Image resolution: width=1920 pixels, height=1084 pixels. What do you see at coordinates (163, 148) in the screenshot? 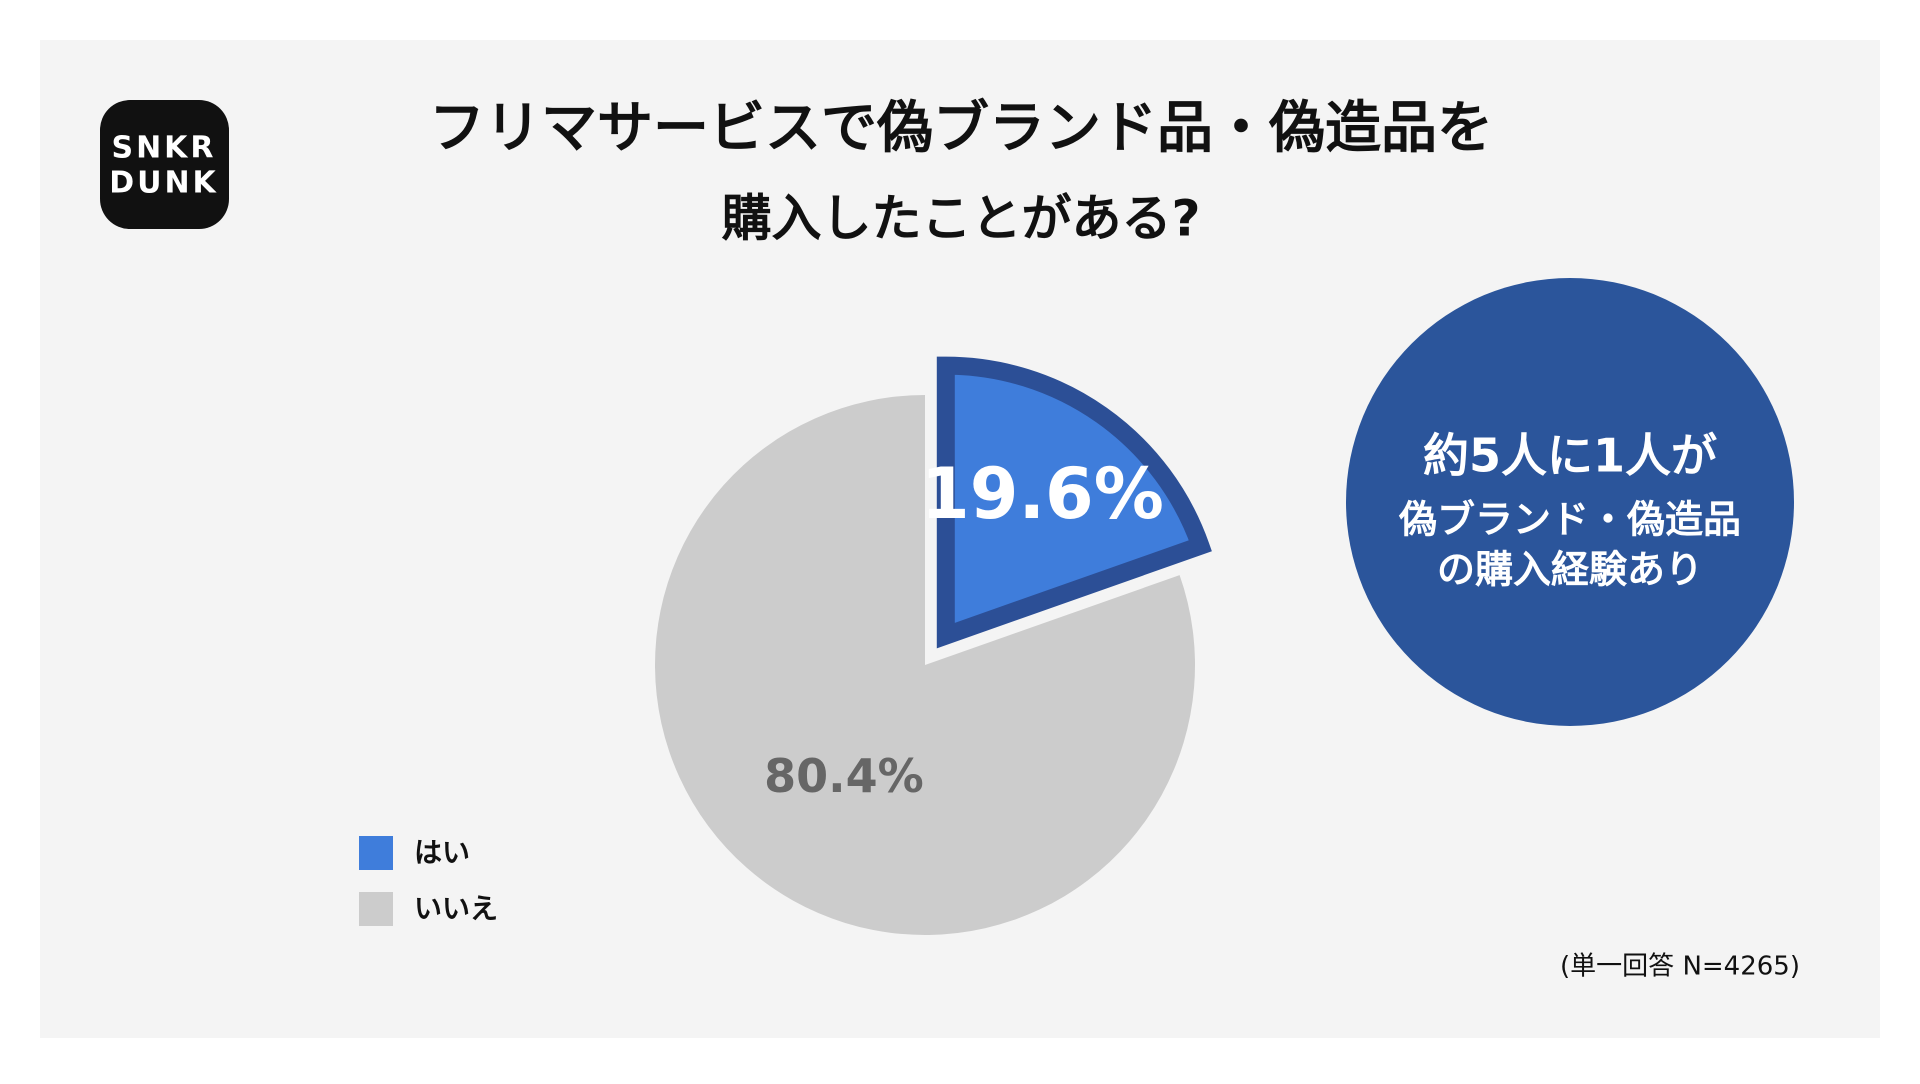
I see `logo-text: SNKR` at bounding box center [163, 148].